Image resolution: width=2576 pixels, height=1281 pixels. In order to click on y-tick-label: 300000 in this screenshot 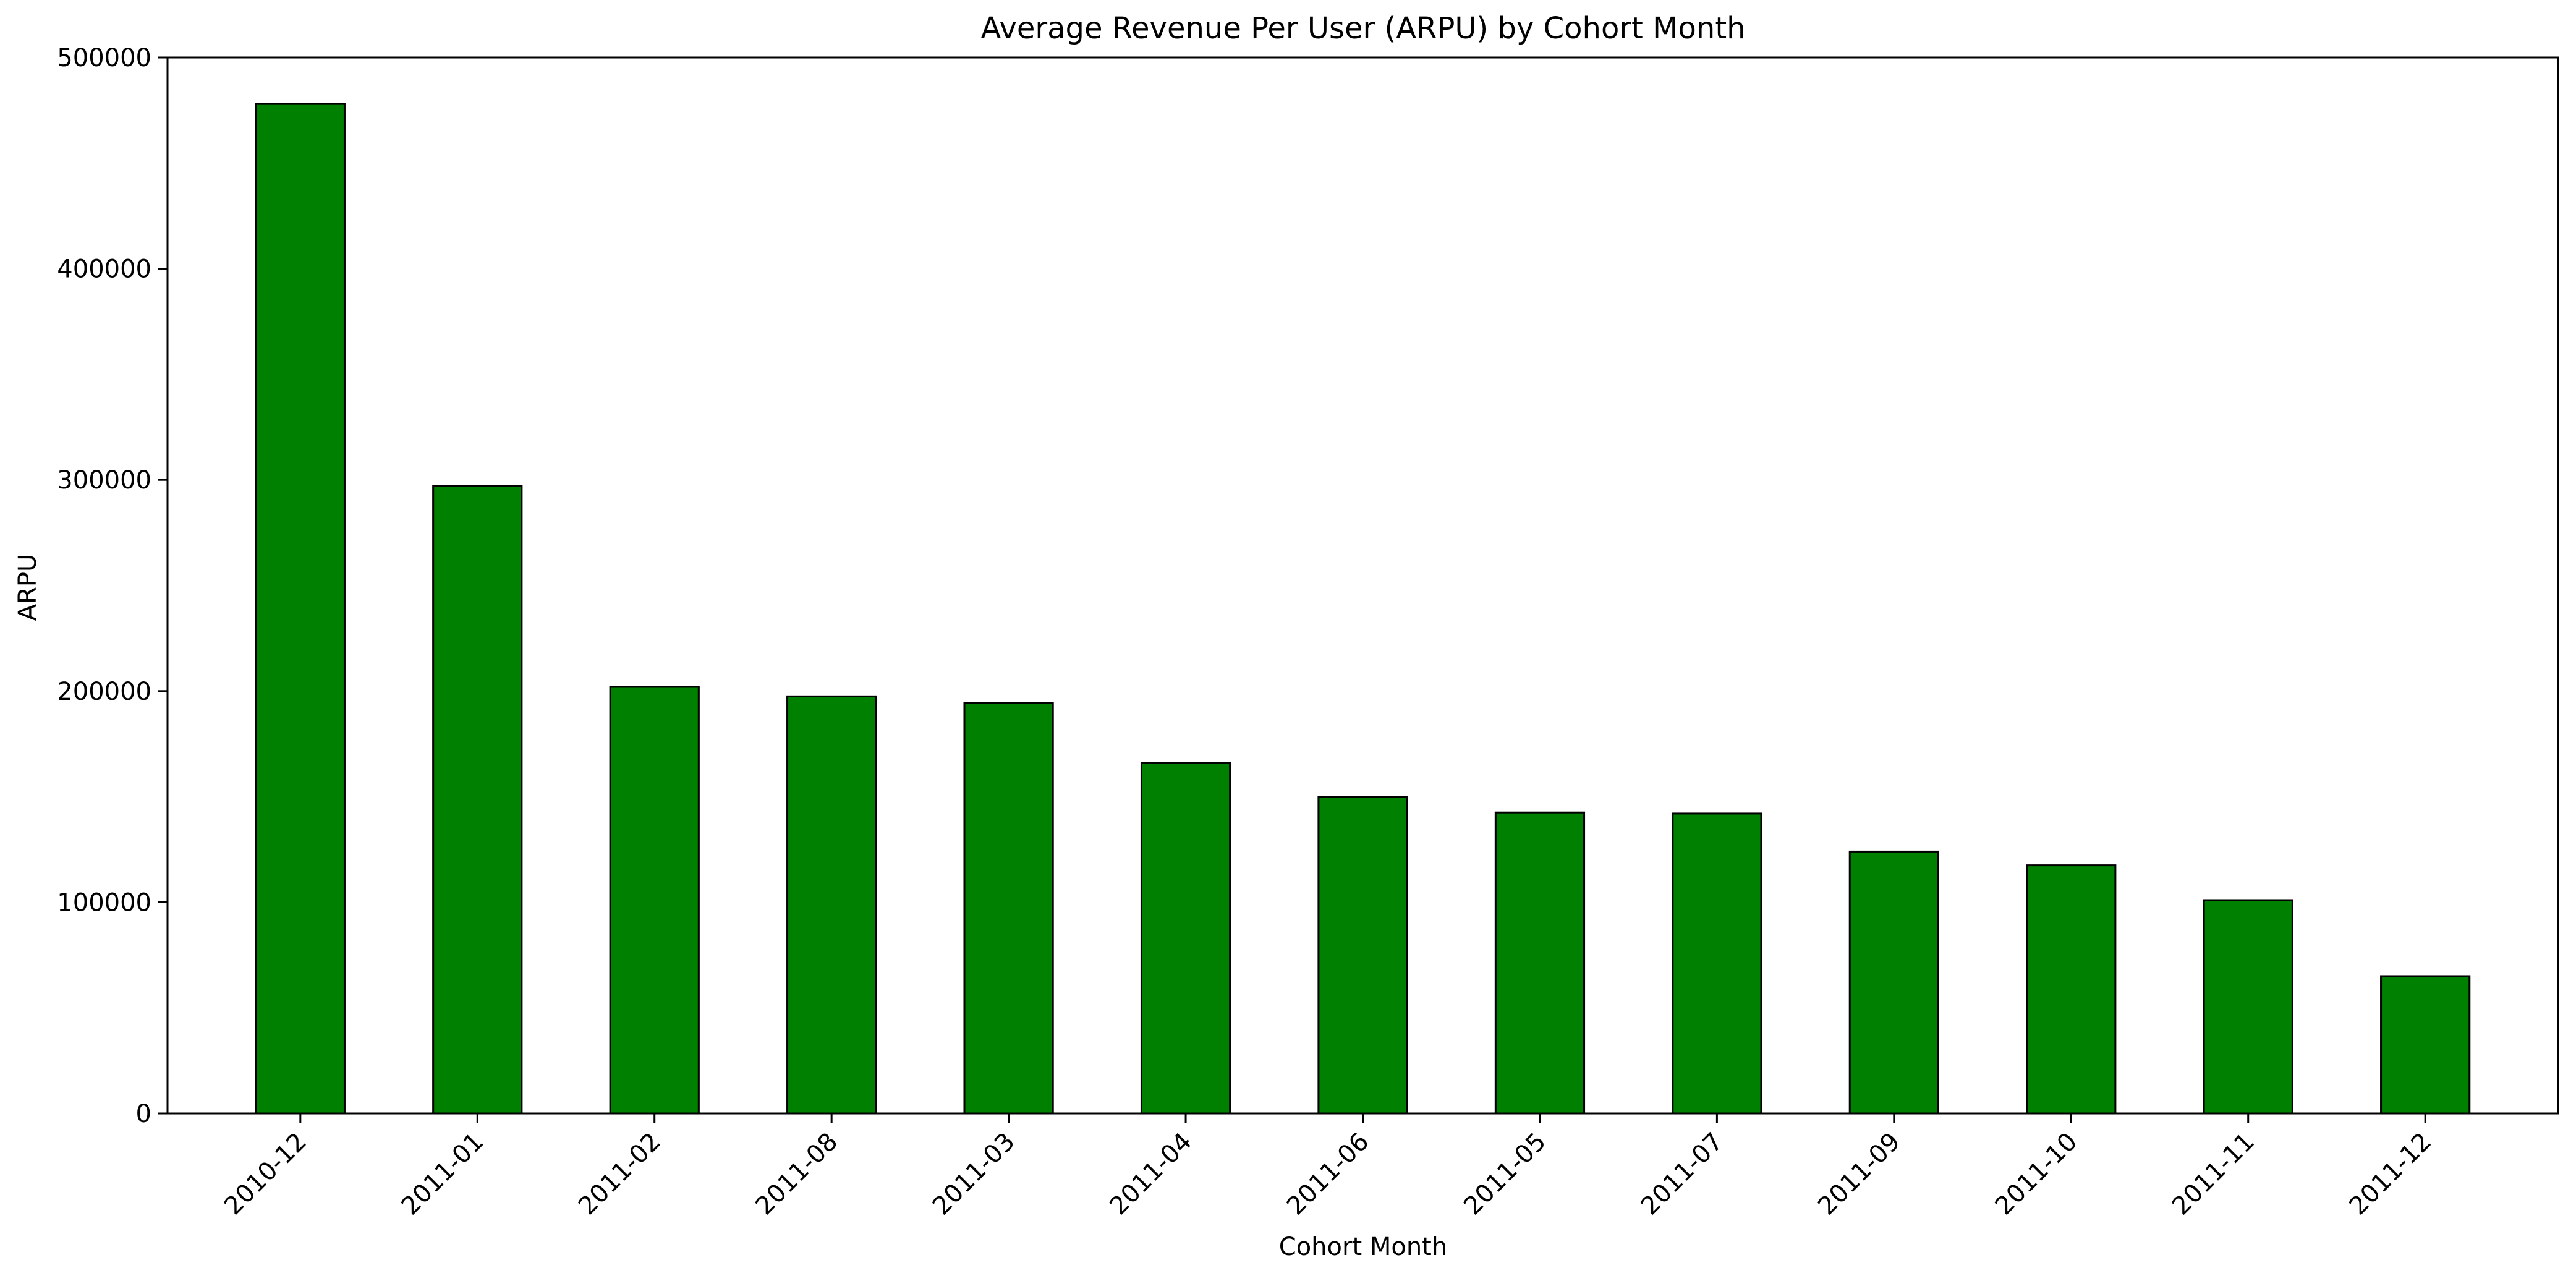, I will do `click(104, 480)`.